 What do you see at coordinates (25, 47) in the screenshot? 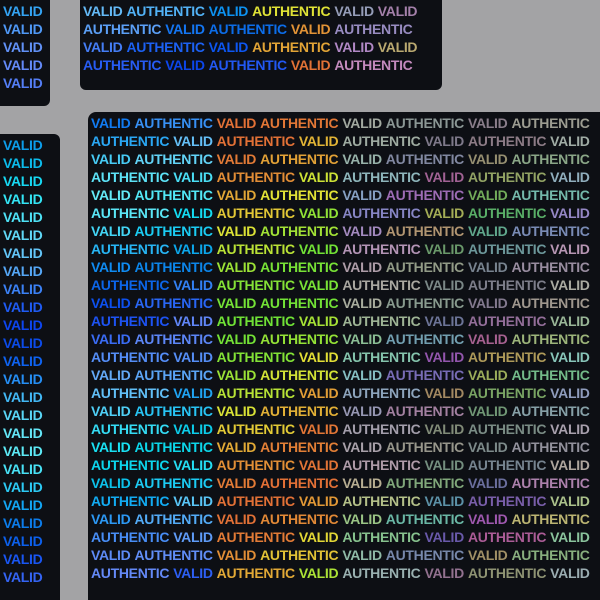
I see `hologram-text: VALID VALID VALID VALID VALID` at bounding box center [25, 47].